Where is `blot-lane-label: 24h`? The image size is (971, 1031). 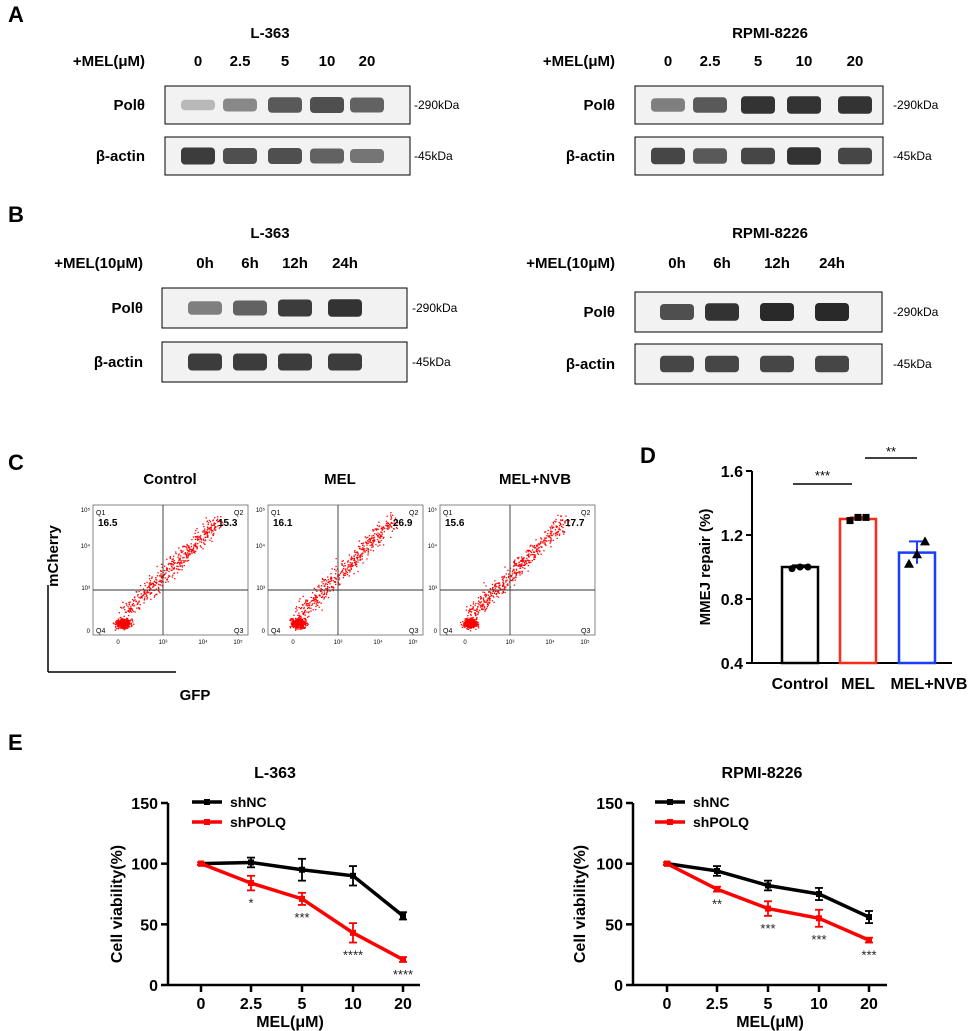 blot-lane-label: 24h is located at coordinates (345, 263).